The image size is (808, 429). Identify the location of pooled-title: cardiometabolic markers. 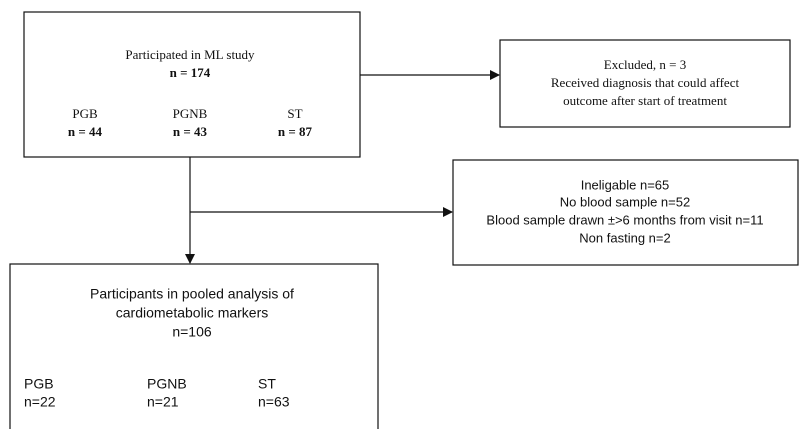
(192, 313).